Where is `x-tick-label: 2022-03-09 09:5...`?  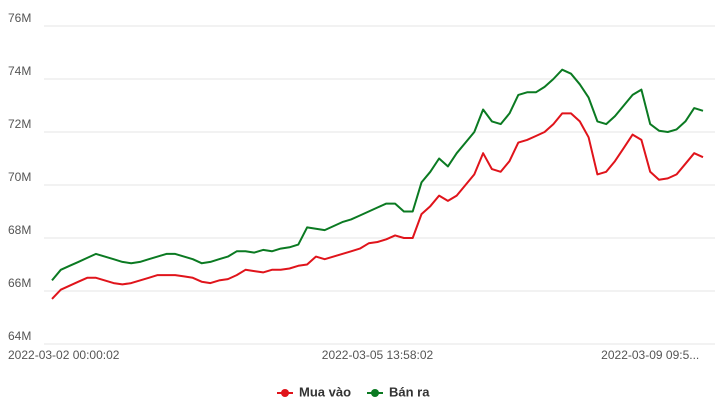
x-tick-label: 2022-03-09 09:5... is located at coordinates (650, 355).